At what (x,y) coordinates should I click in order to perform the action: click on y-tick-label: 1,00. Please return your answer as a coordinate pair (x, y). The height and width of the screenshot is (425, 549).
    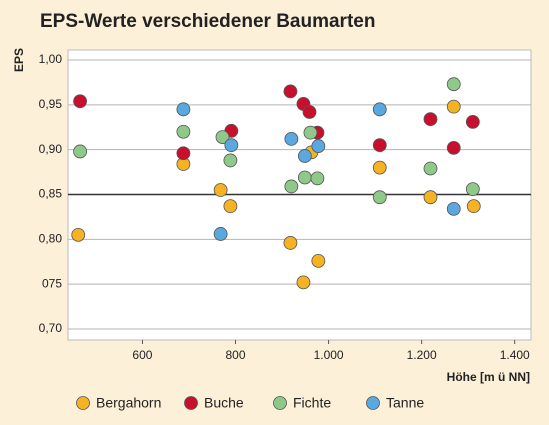
    Looking at the image, I should click on (51, 59).